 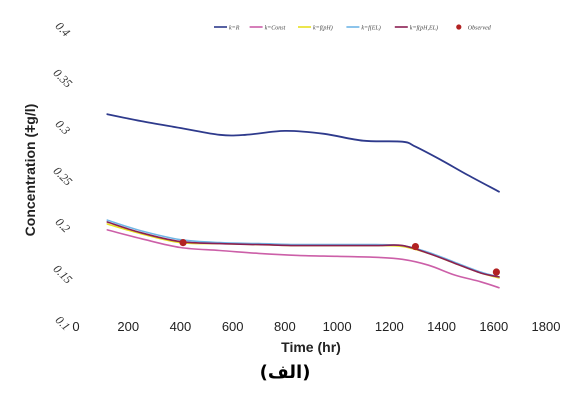 I want to click on x-tick-label: 800, so click(x=285, y=326).